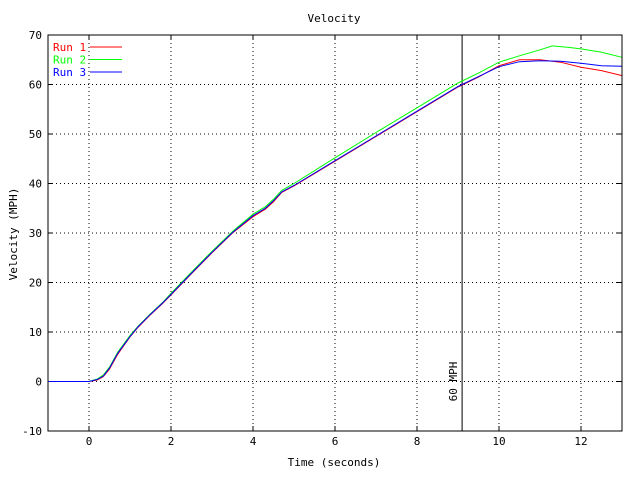  I want to click on x-tick-label: 4, so click(253, 441).